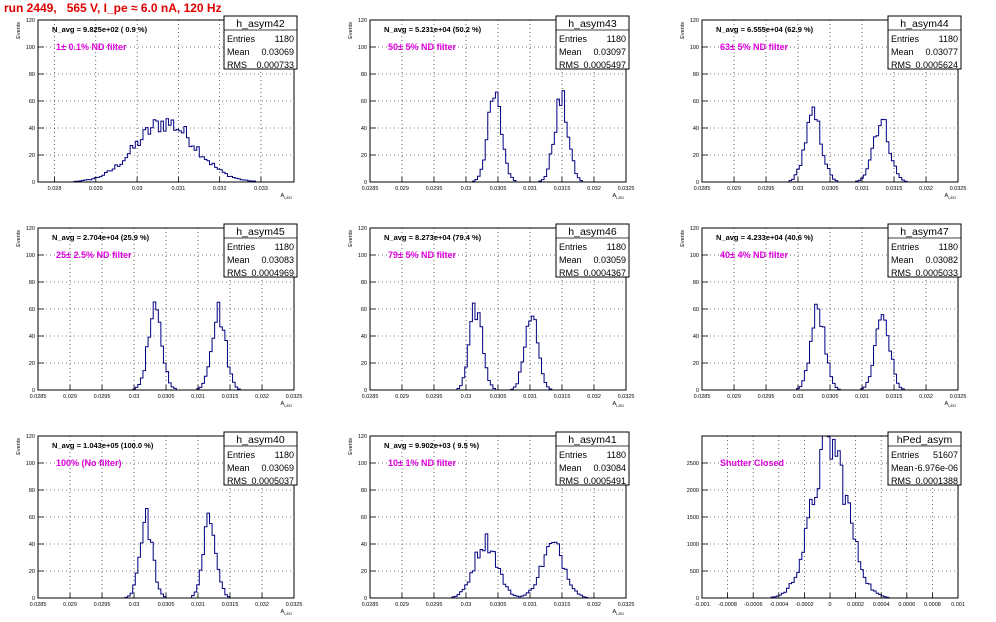  I want to click on run-title: run 2449, 565 V, I_pe ≈ 6.0 nA, 120 Hz, so click(113, 8).